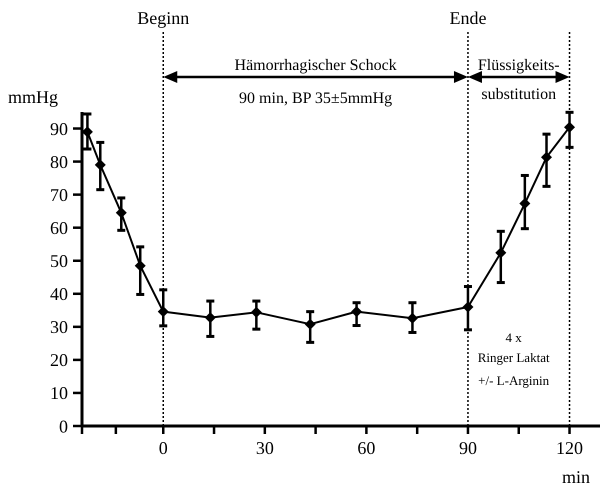  I want to click on y-tick-label: 50, so click(59, 261).